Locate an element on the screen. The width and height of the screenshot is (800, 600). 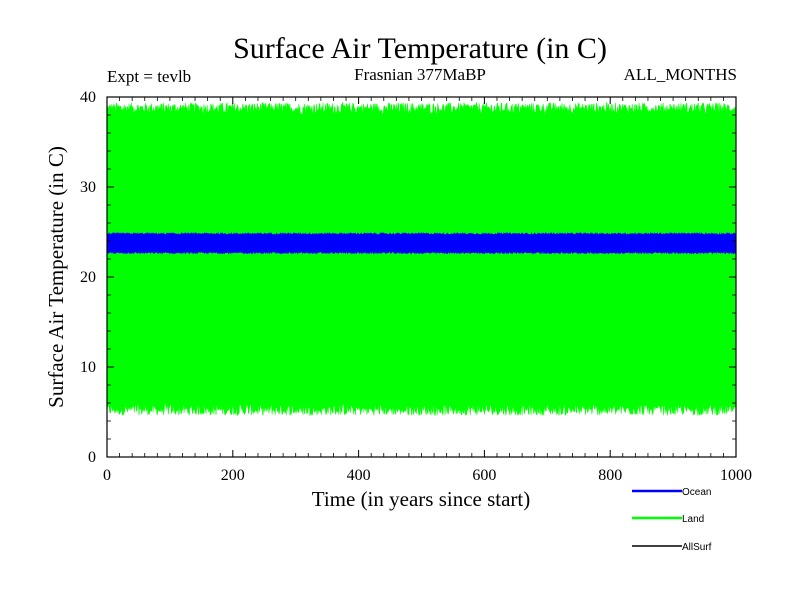
chart-title: Surface Air Temperature (in C) is located at coordinates (420, 48).